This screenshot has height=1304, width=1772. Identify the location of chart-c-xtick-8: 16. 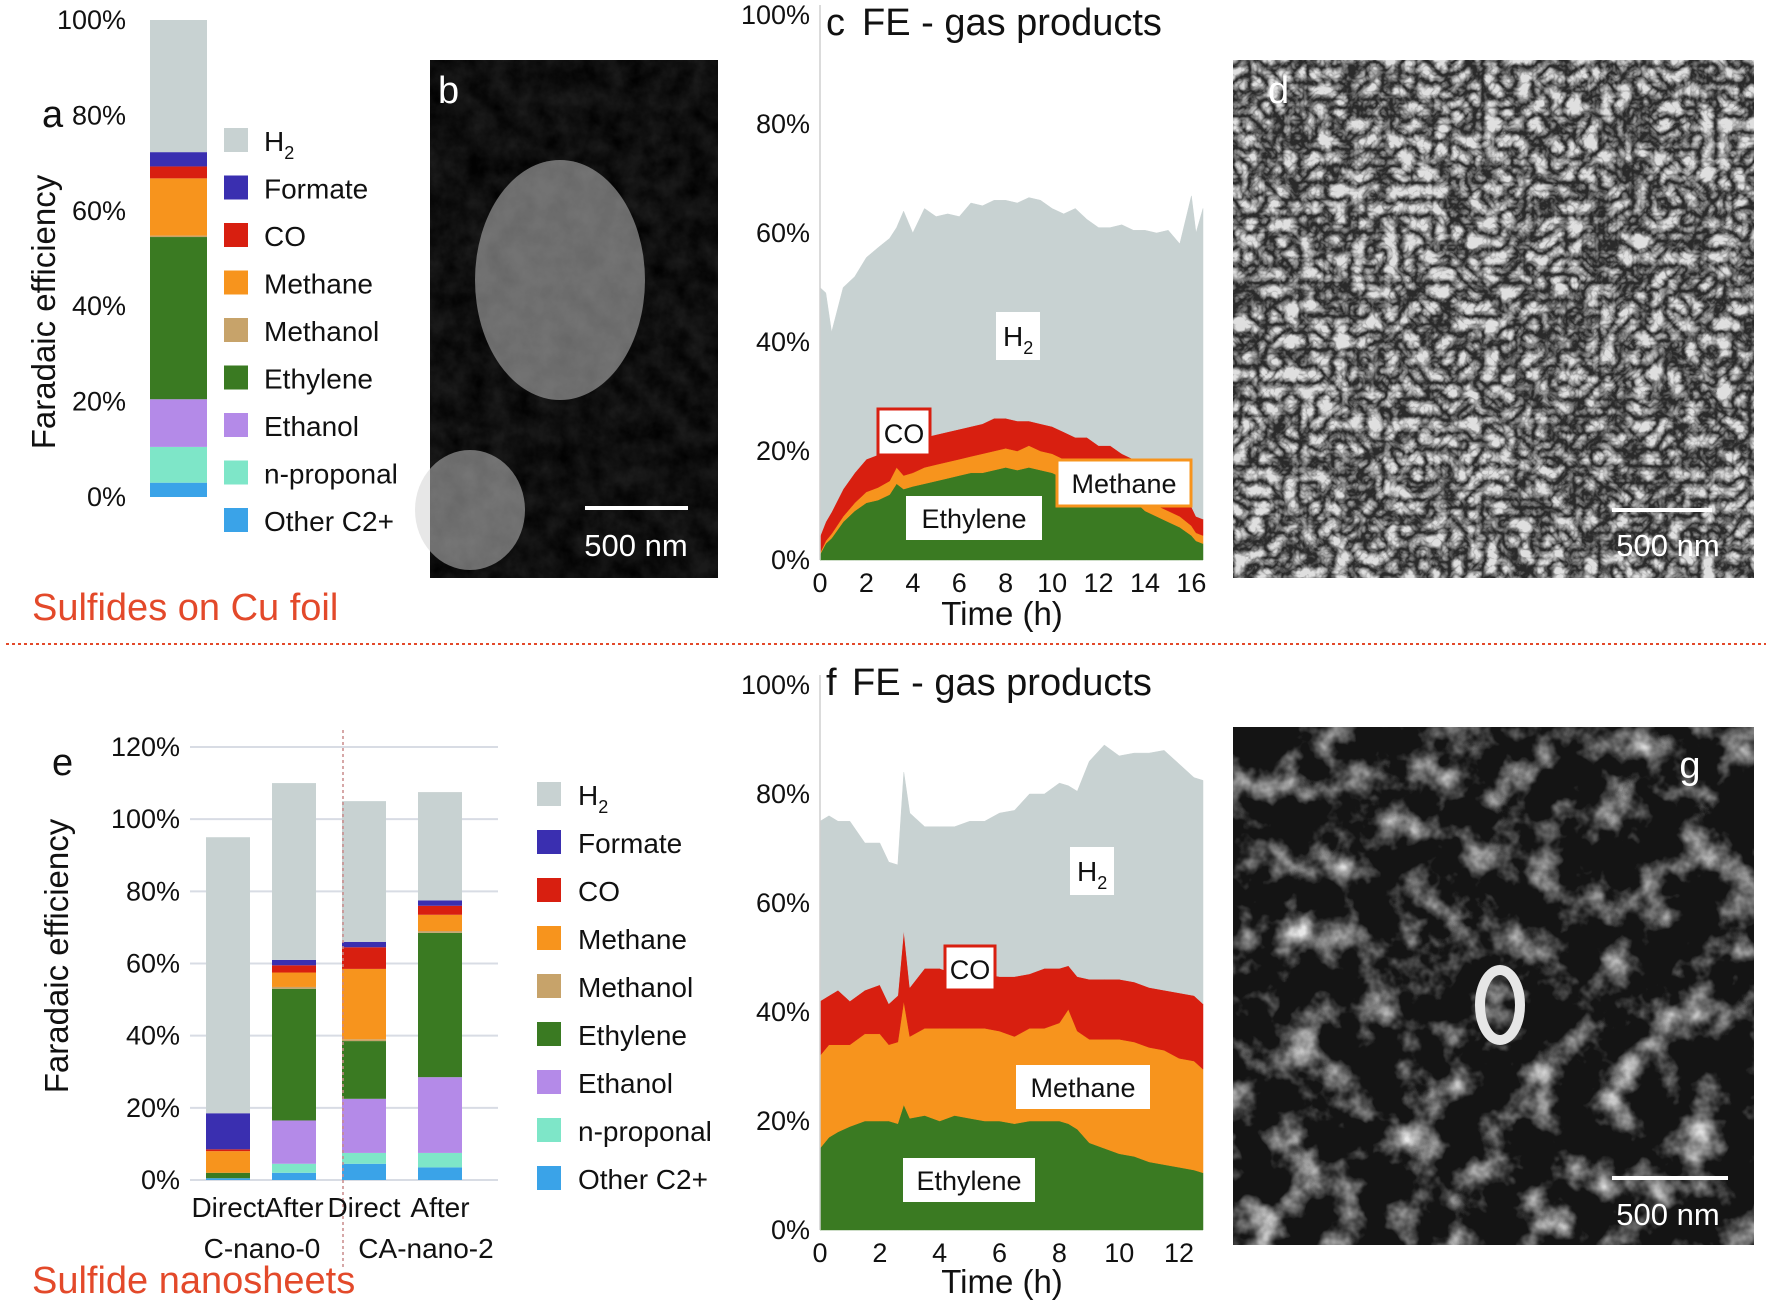
(1191, 583).